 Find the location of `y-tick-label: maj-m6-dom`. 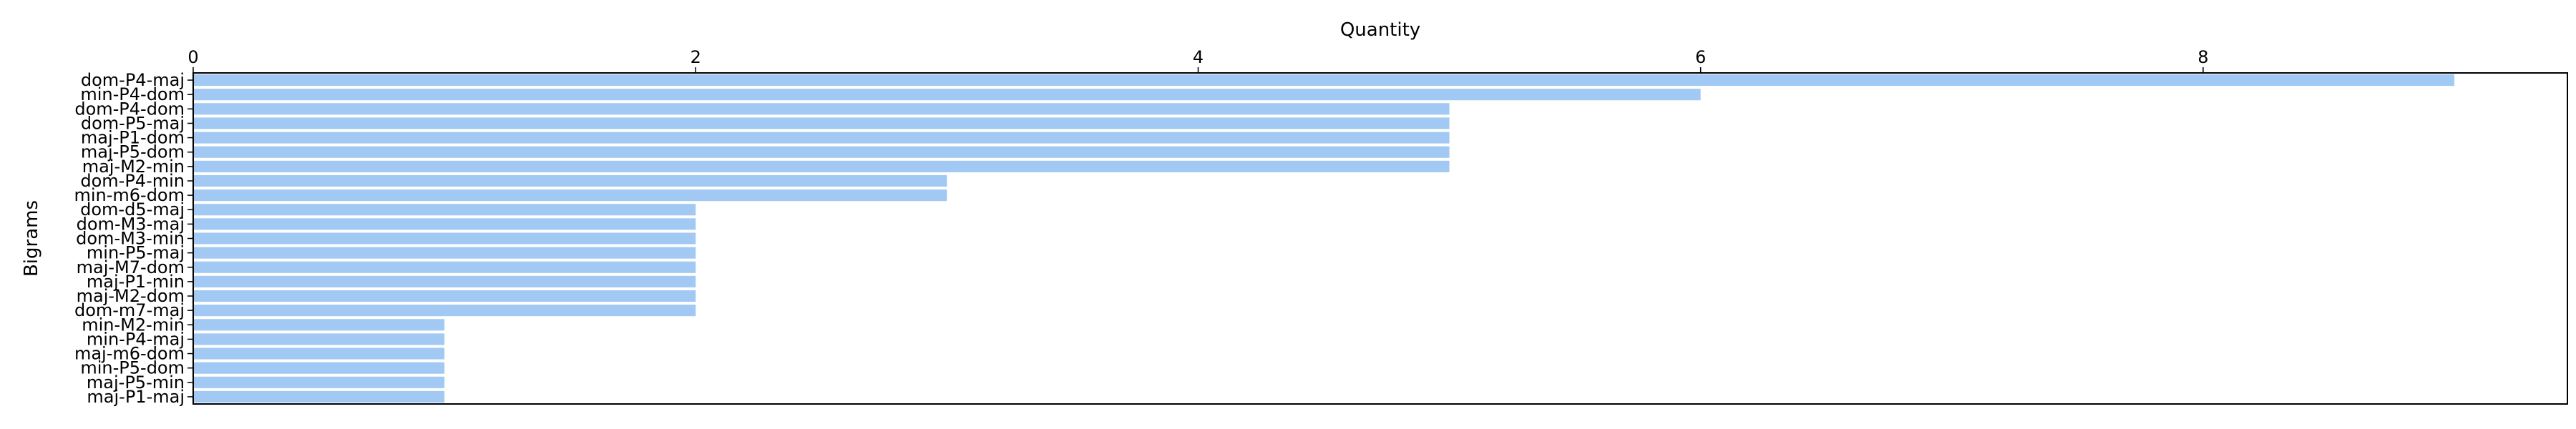

y-tick-label: maj-m6-dom is located at coordinates (129, 354).